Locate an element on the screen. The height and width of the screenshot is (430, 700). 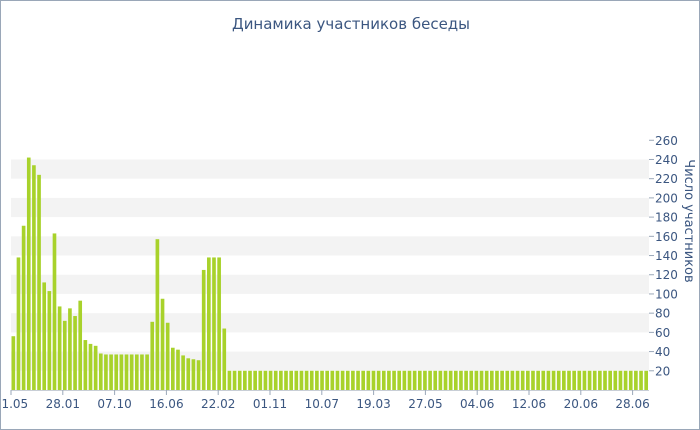
x-tick-label: 10.07 is located at coordinates (322, 404).